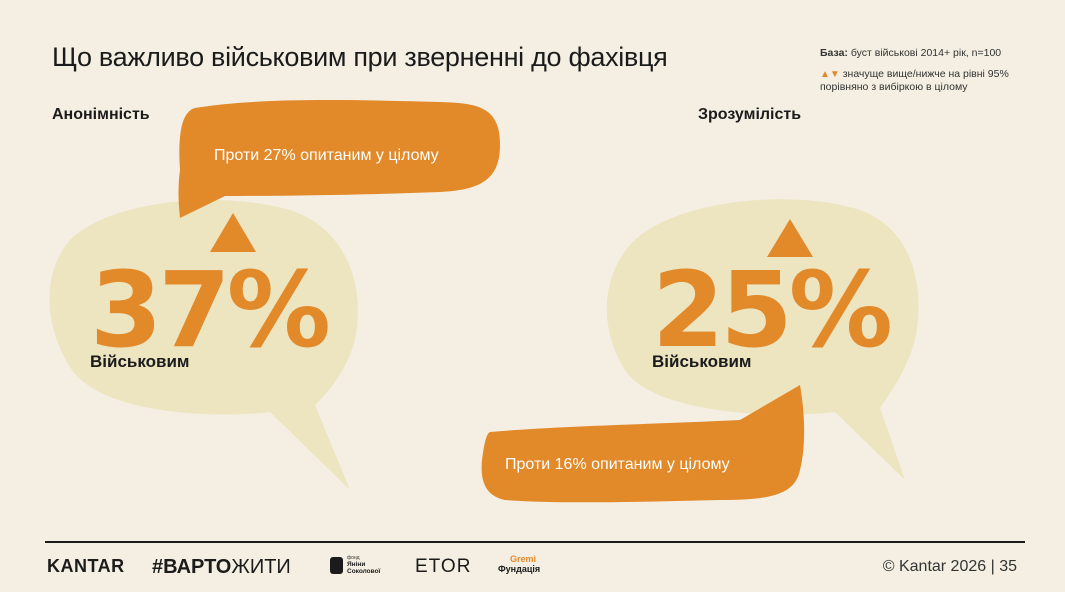 The height and width of the screenshot is (592, 1065). Describe the element at coordinates (233, 232) in the screenshot. I see `left-up-arrow-icon` at that location.